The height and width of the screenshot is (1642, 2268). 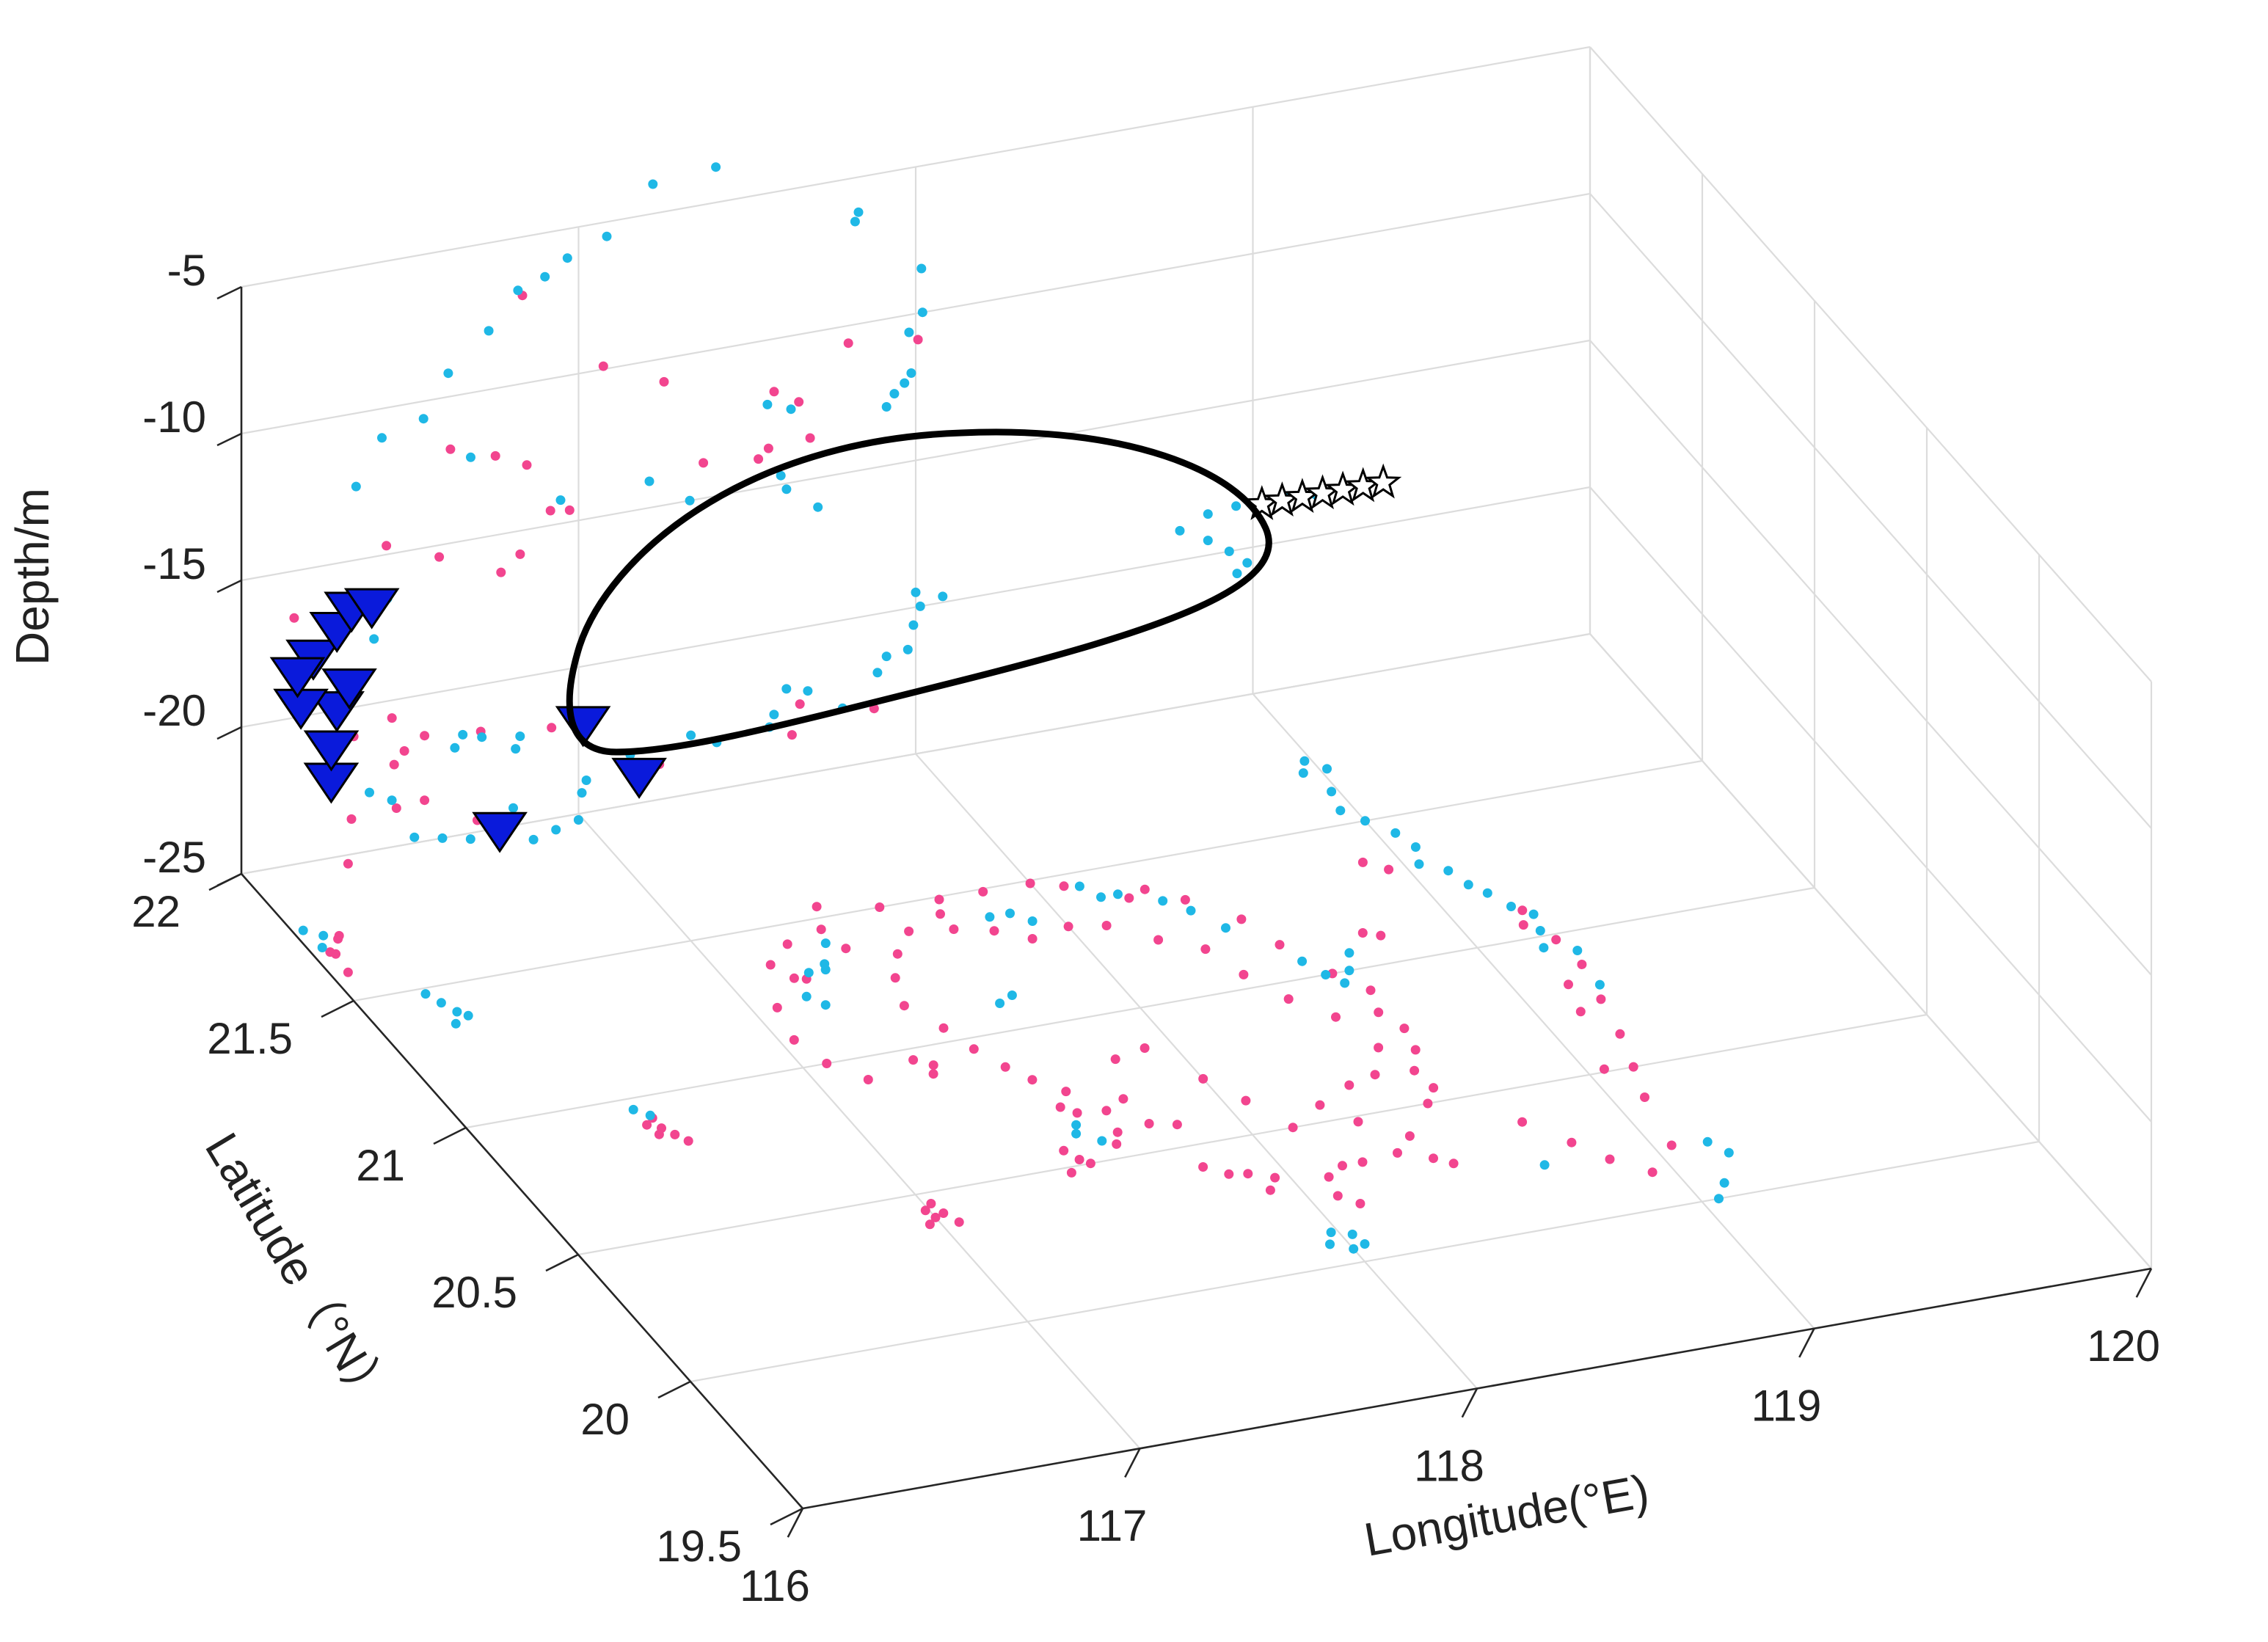 I want to click on z-tick-label: -15, so click(x=174, y=563).